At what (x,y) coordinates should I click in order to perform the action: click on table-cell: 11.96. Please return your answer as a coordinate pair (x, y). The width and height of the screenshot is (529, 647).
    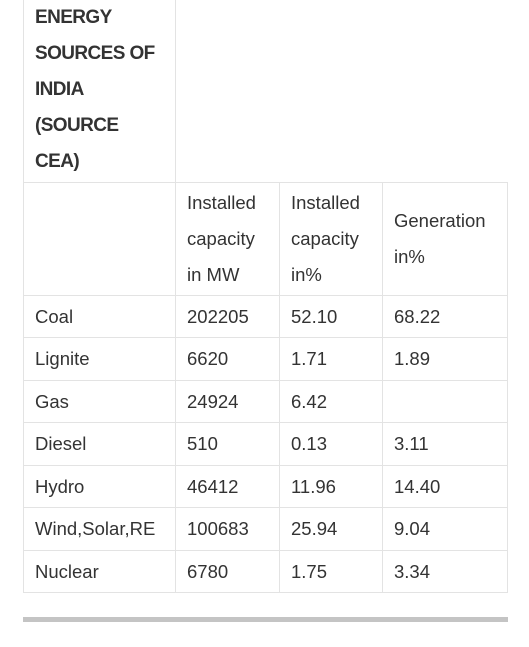
    Looking at the image, I should click on (331, 487).